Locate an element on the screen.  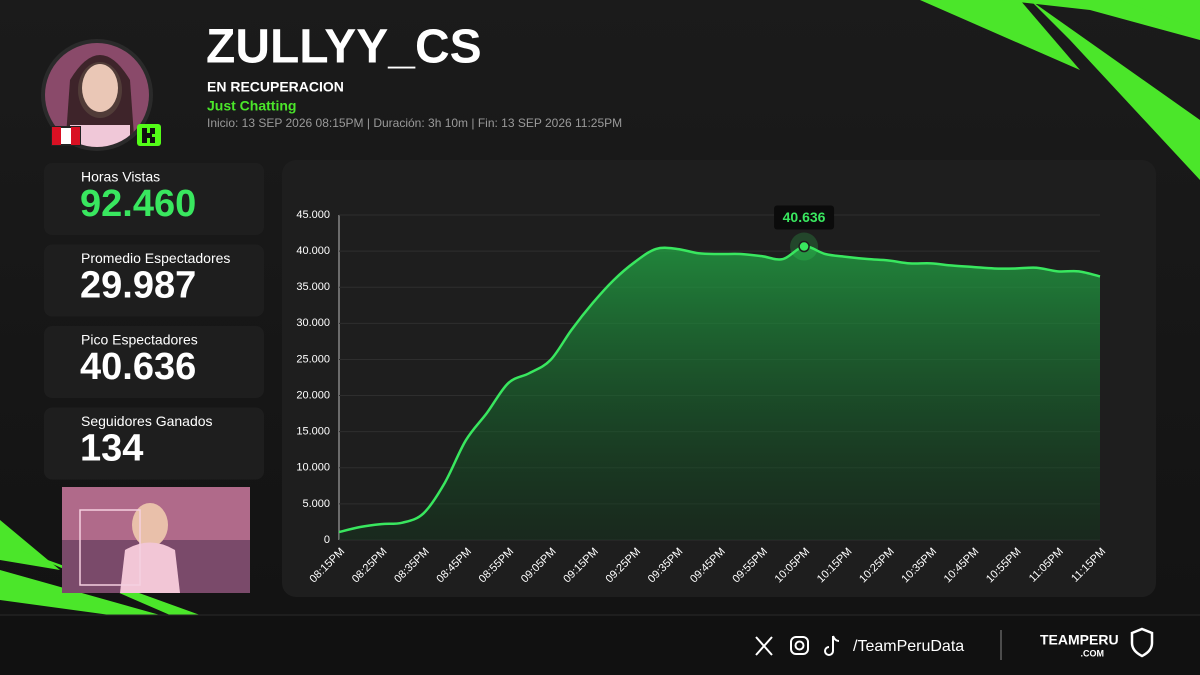
peak-point is located at coordinates (804, 246).